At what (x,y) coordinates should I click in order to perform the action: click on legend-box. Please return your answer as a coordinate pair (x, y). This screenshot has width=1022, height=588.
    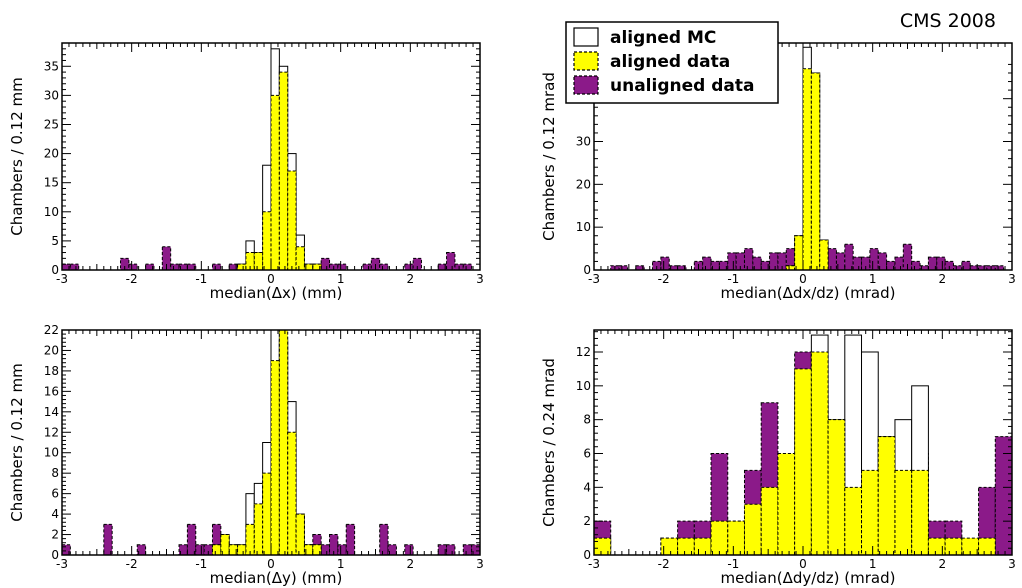
    Looking at the image, I should click on (672, 62).